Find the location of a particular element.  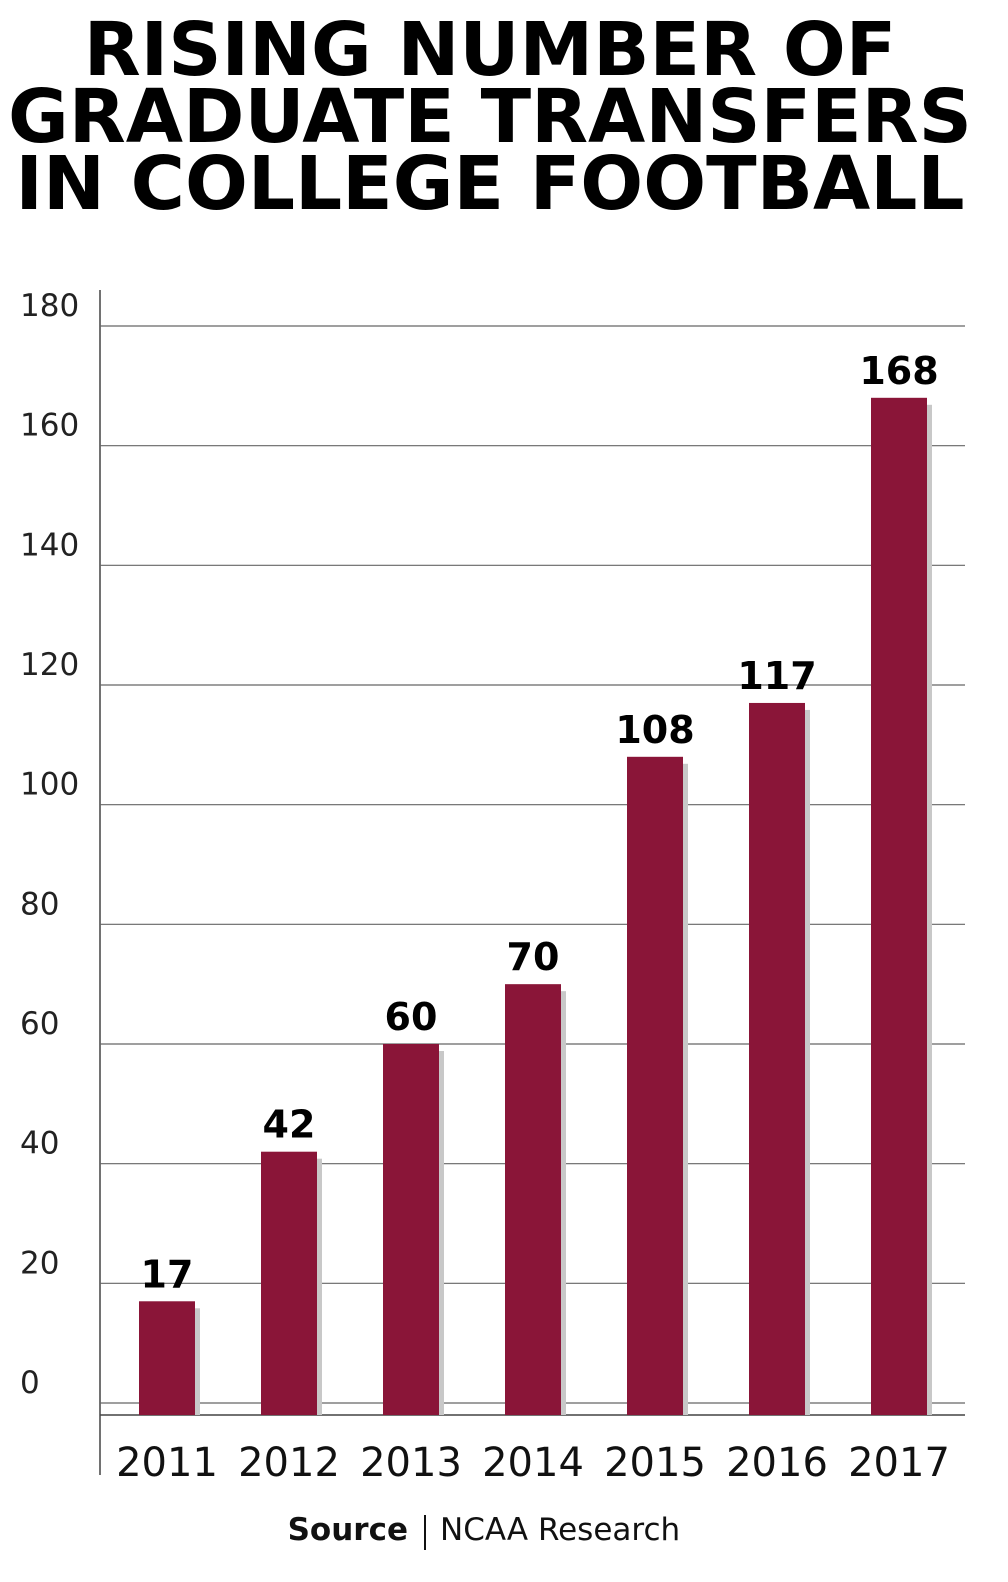

y-tick-label: 80 is located at coordinates (39, 904).